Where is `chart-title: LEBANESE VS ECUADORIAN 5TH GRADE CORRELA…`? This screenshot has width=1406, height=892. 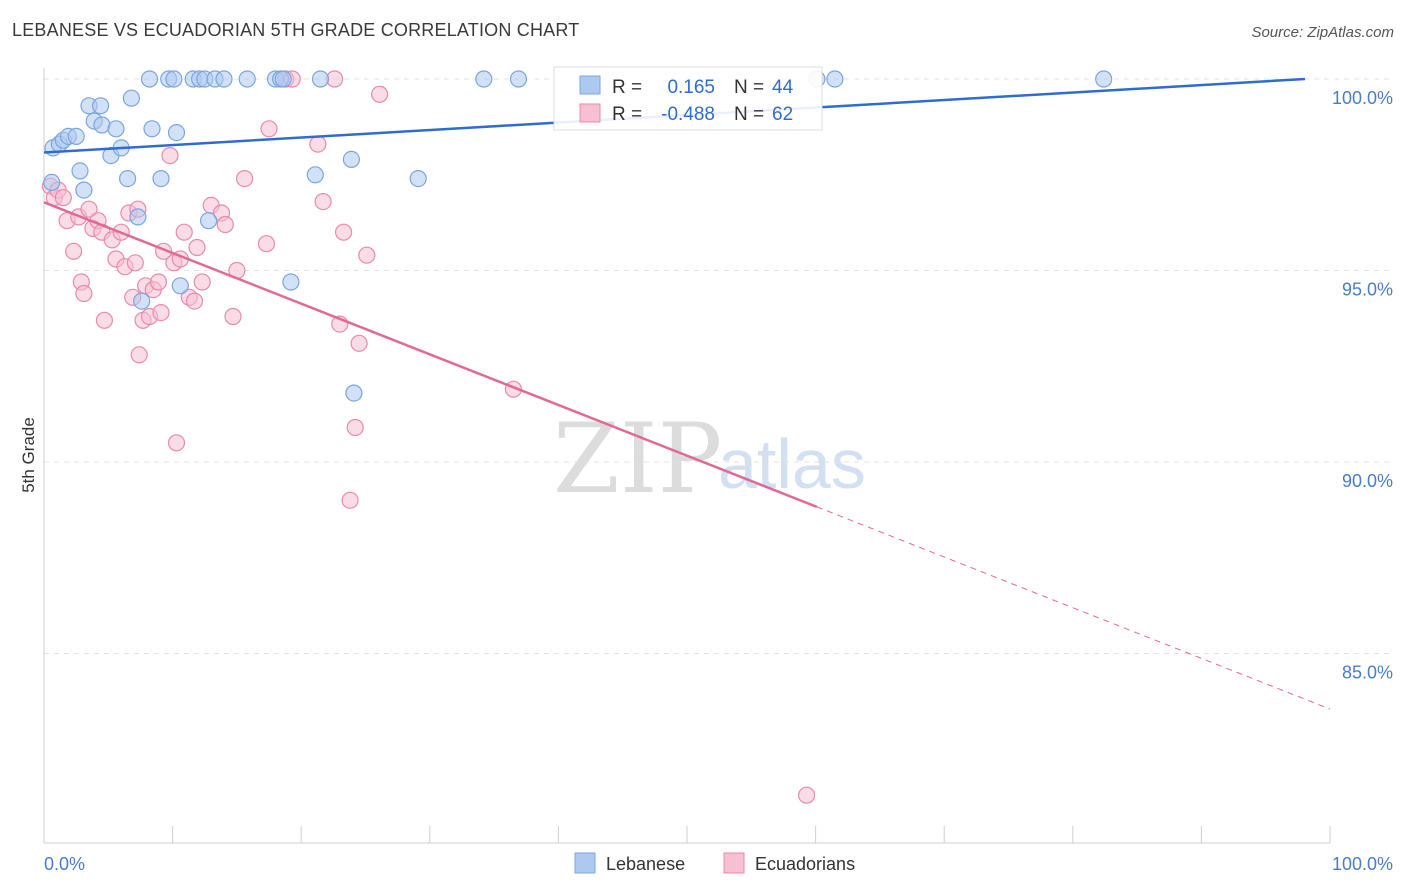
chart-title: LEBANESE VS ECUADORIAN 5TH GRADE CORRELA… is located at coordinates (296, 30).